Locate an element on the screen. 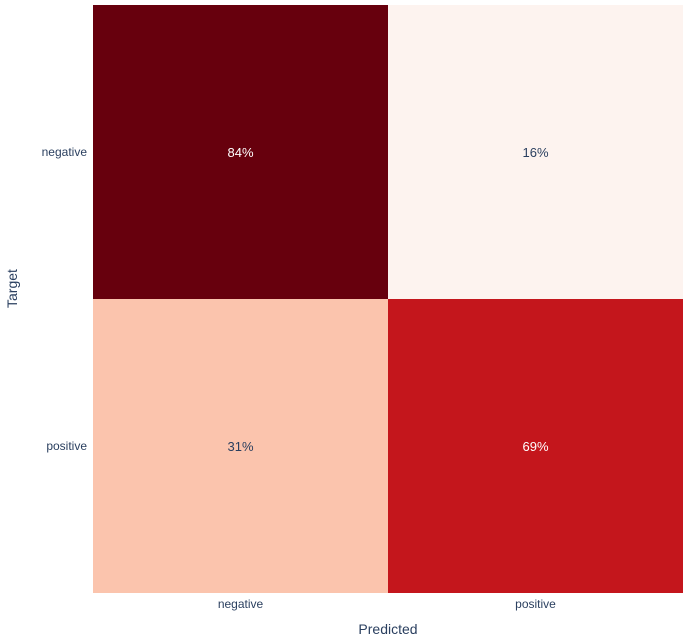 The width and height of the screenshot is (693, 643). y-tick-negative: negative is located at coordinates (64, 152).